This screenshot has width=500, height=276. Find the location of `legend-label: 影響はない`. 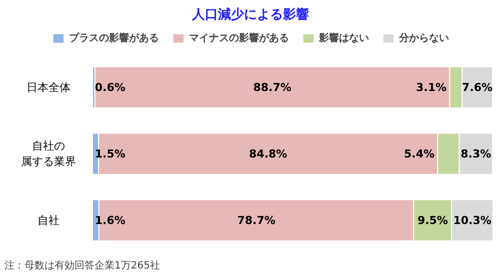

legend-label: 影響はない is located at coordinates (344, 38).